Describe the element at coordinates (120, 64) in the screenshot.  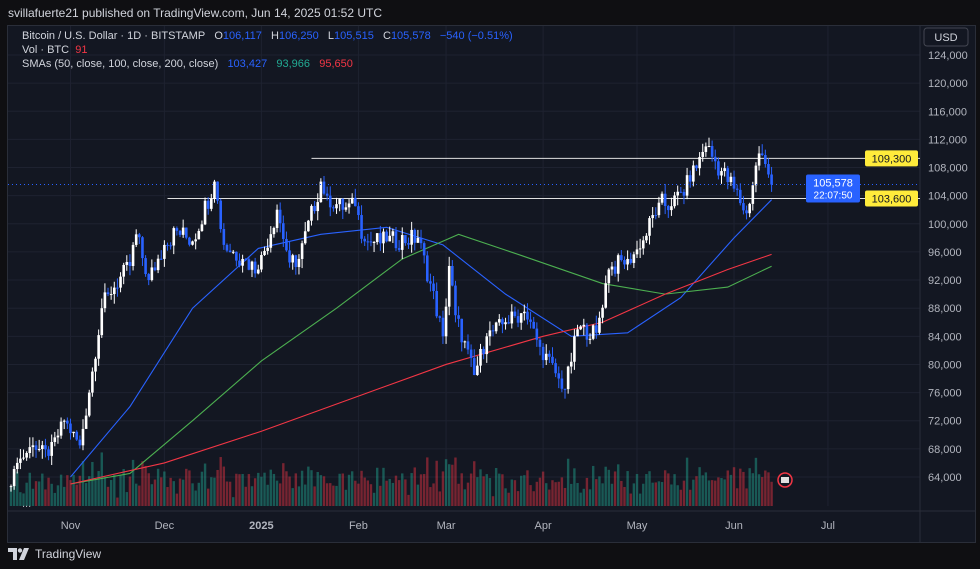
I see `sma-label: SMAs (50, close, 100, close, 200, close)` at that location.